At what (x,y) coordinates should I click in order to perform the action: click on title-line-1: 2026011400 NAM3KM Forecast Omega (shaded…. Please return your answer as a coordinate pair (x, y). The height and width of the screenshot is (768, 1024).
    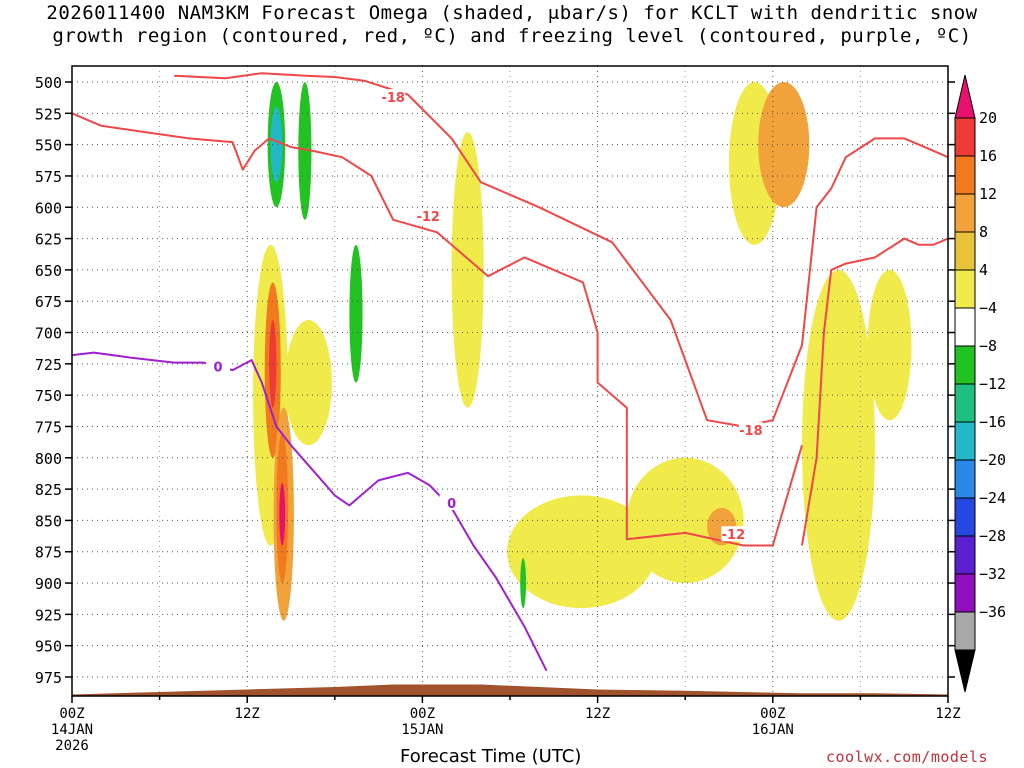
    Looking at the image, I should click on (512, 13).